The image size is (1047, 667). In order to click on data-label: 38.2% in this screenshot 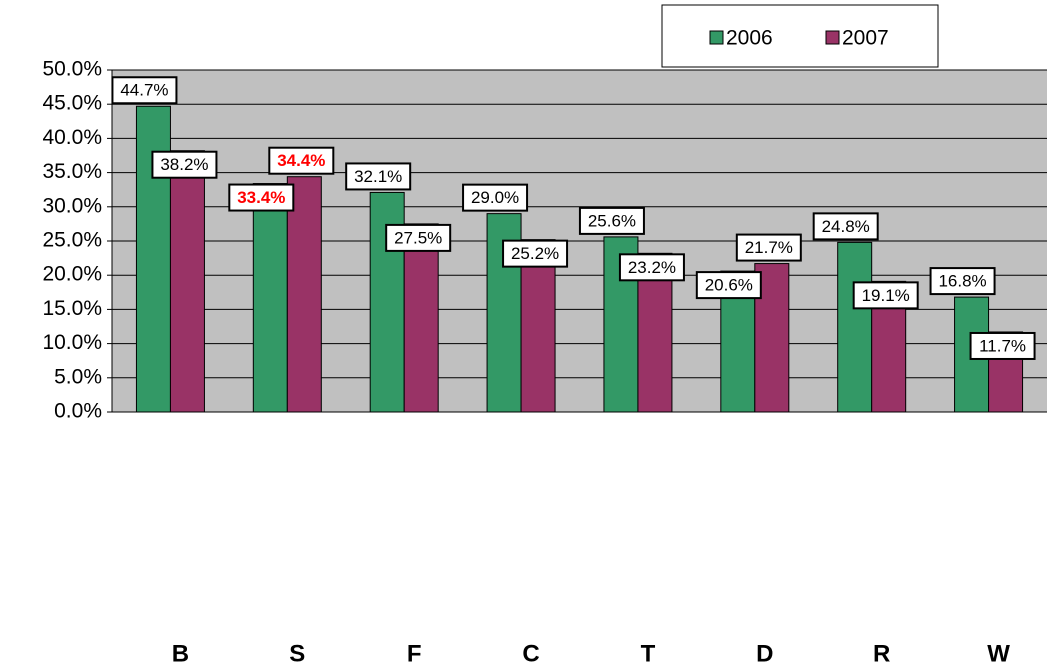, I will do `click(184, 164)`.